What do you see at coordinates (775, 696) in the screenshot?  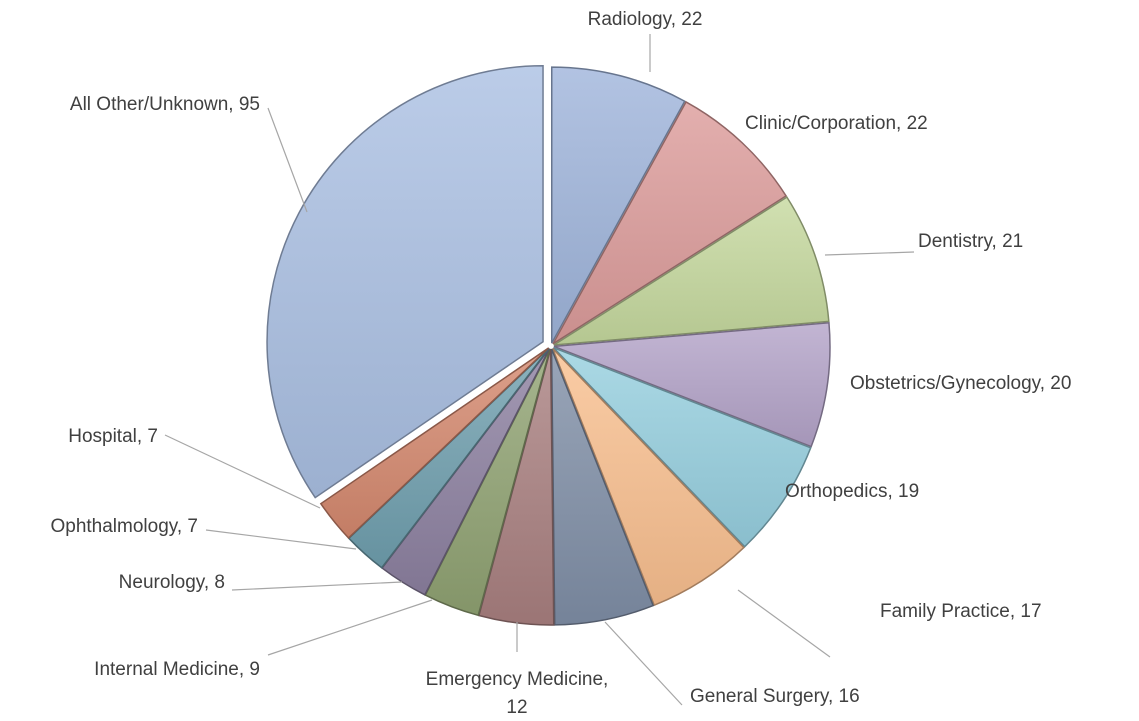 I see `data-label: General Surgery, 16` at bounding box center [775, 696].